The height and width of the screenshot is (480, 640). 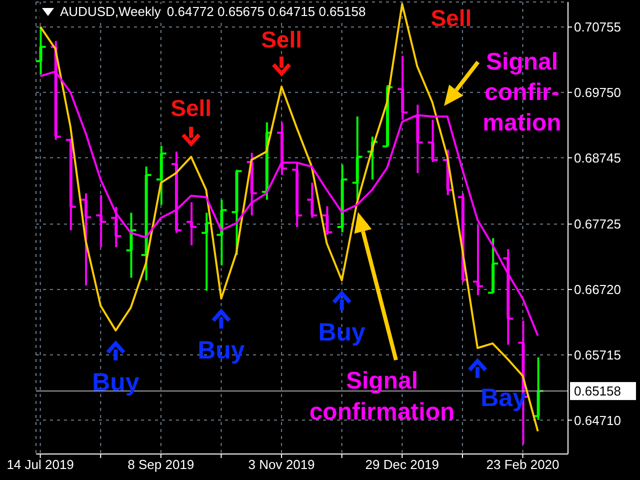 I want to click on chart-subtitle: 0.64772 0.65675 0.64715 0.65158, so click(x=266, y=11).